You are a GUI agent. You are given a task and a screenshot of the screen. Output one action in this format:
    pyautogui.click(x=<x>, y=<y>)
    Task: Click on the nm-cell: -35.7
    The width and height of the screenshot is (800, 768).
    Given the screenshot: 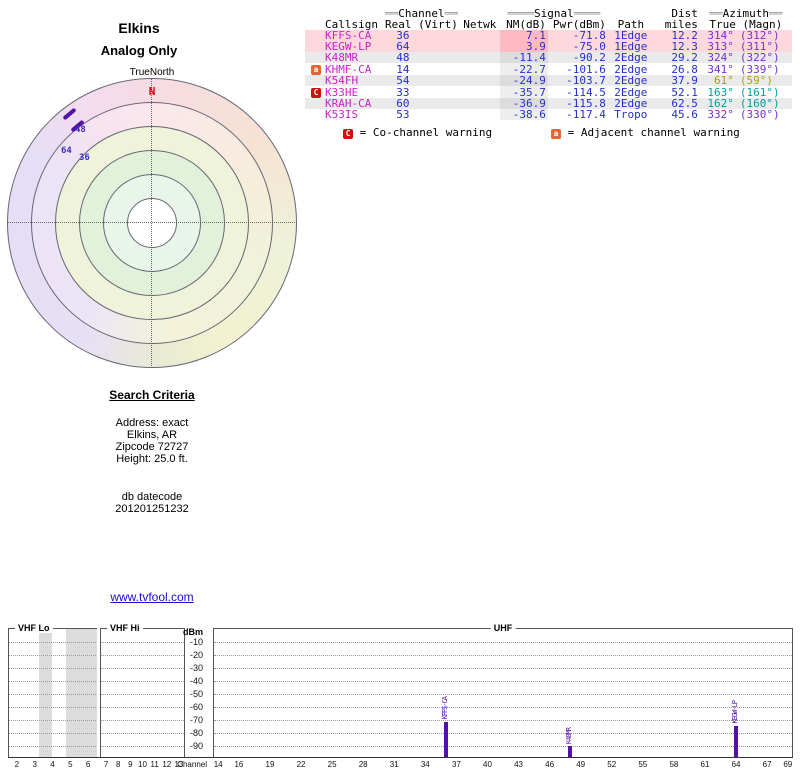 What is the action you would take?
    pyautogui.click(x=523, y=92)
    